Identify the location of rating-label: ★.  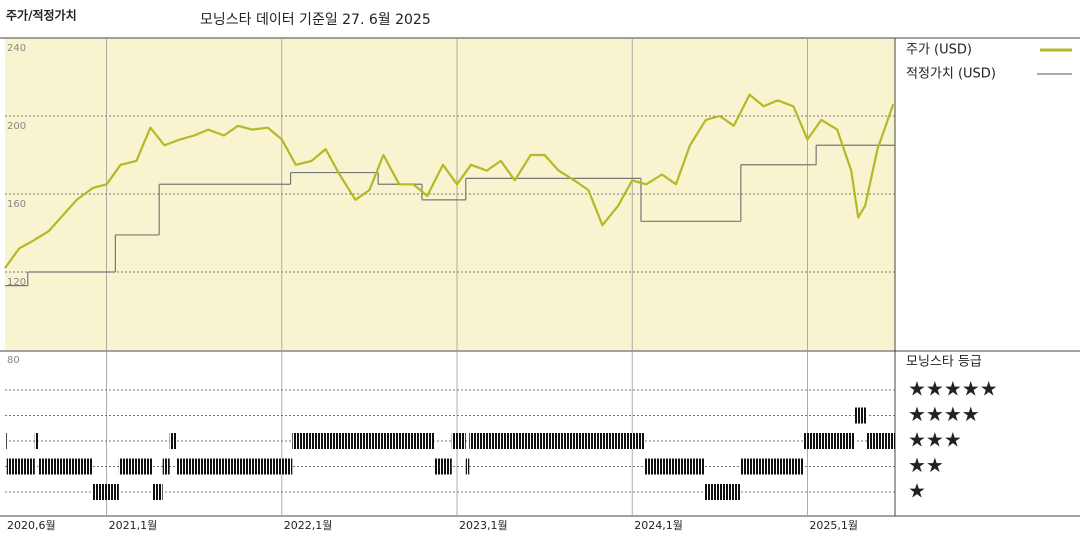
(917, 491).